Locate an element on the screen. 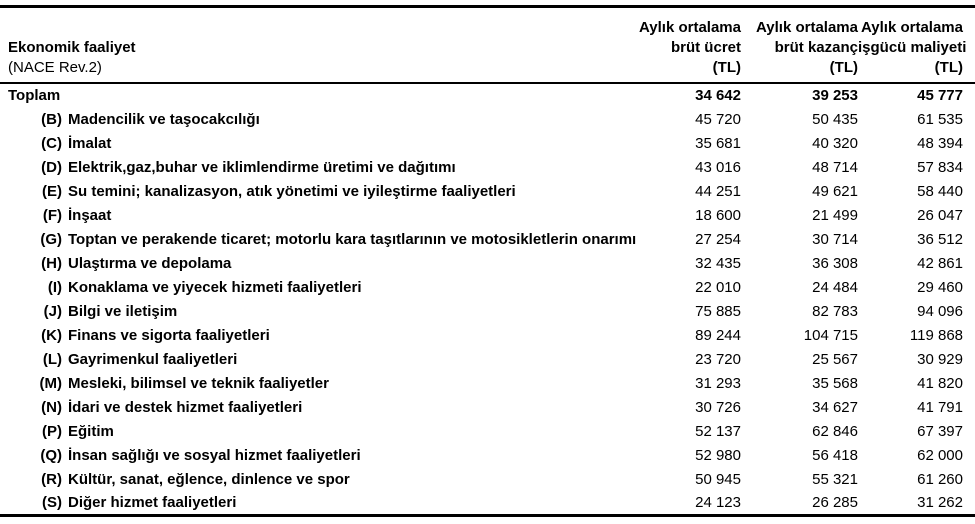 The height and width of the screenshot is (524, 975). activity-cell: (L) Gayrimenkul faaliyetleri is located at coordinates (312, 359).